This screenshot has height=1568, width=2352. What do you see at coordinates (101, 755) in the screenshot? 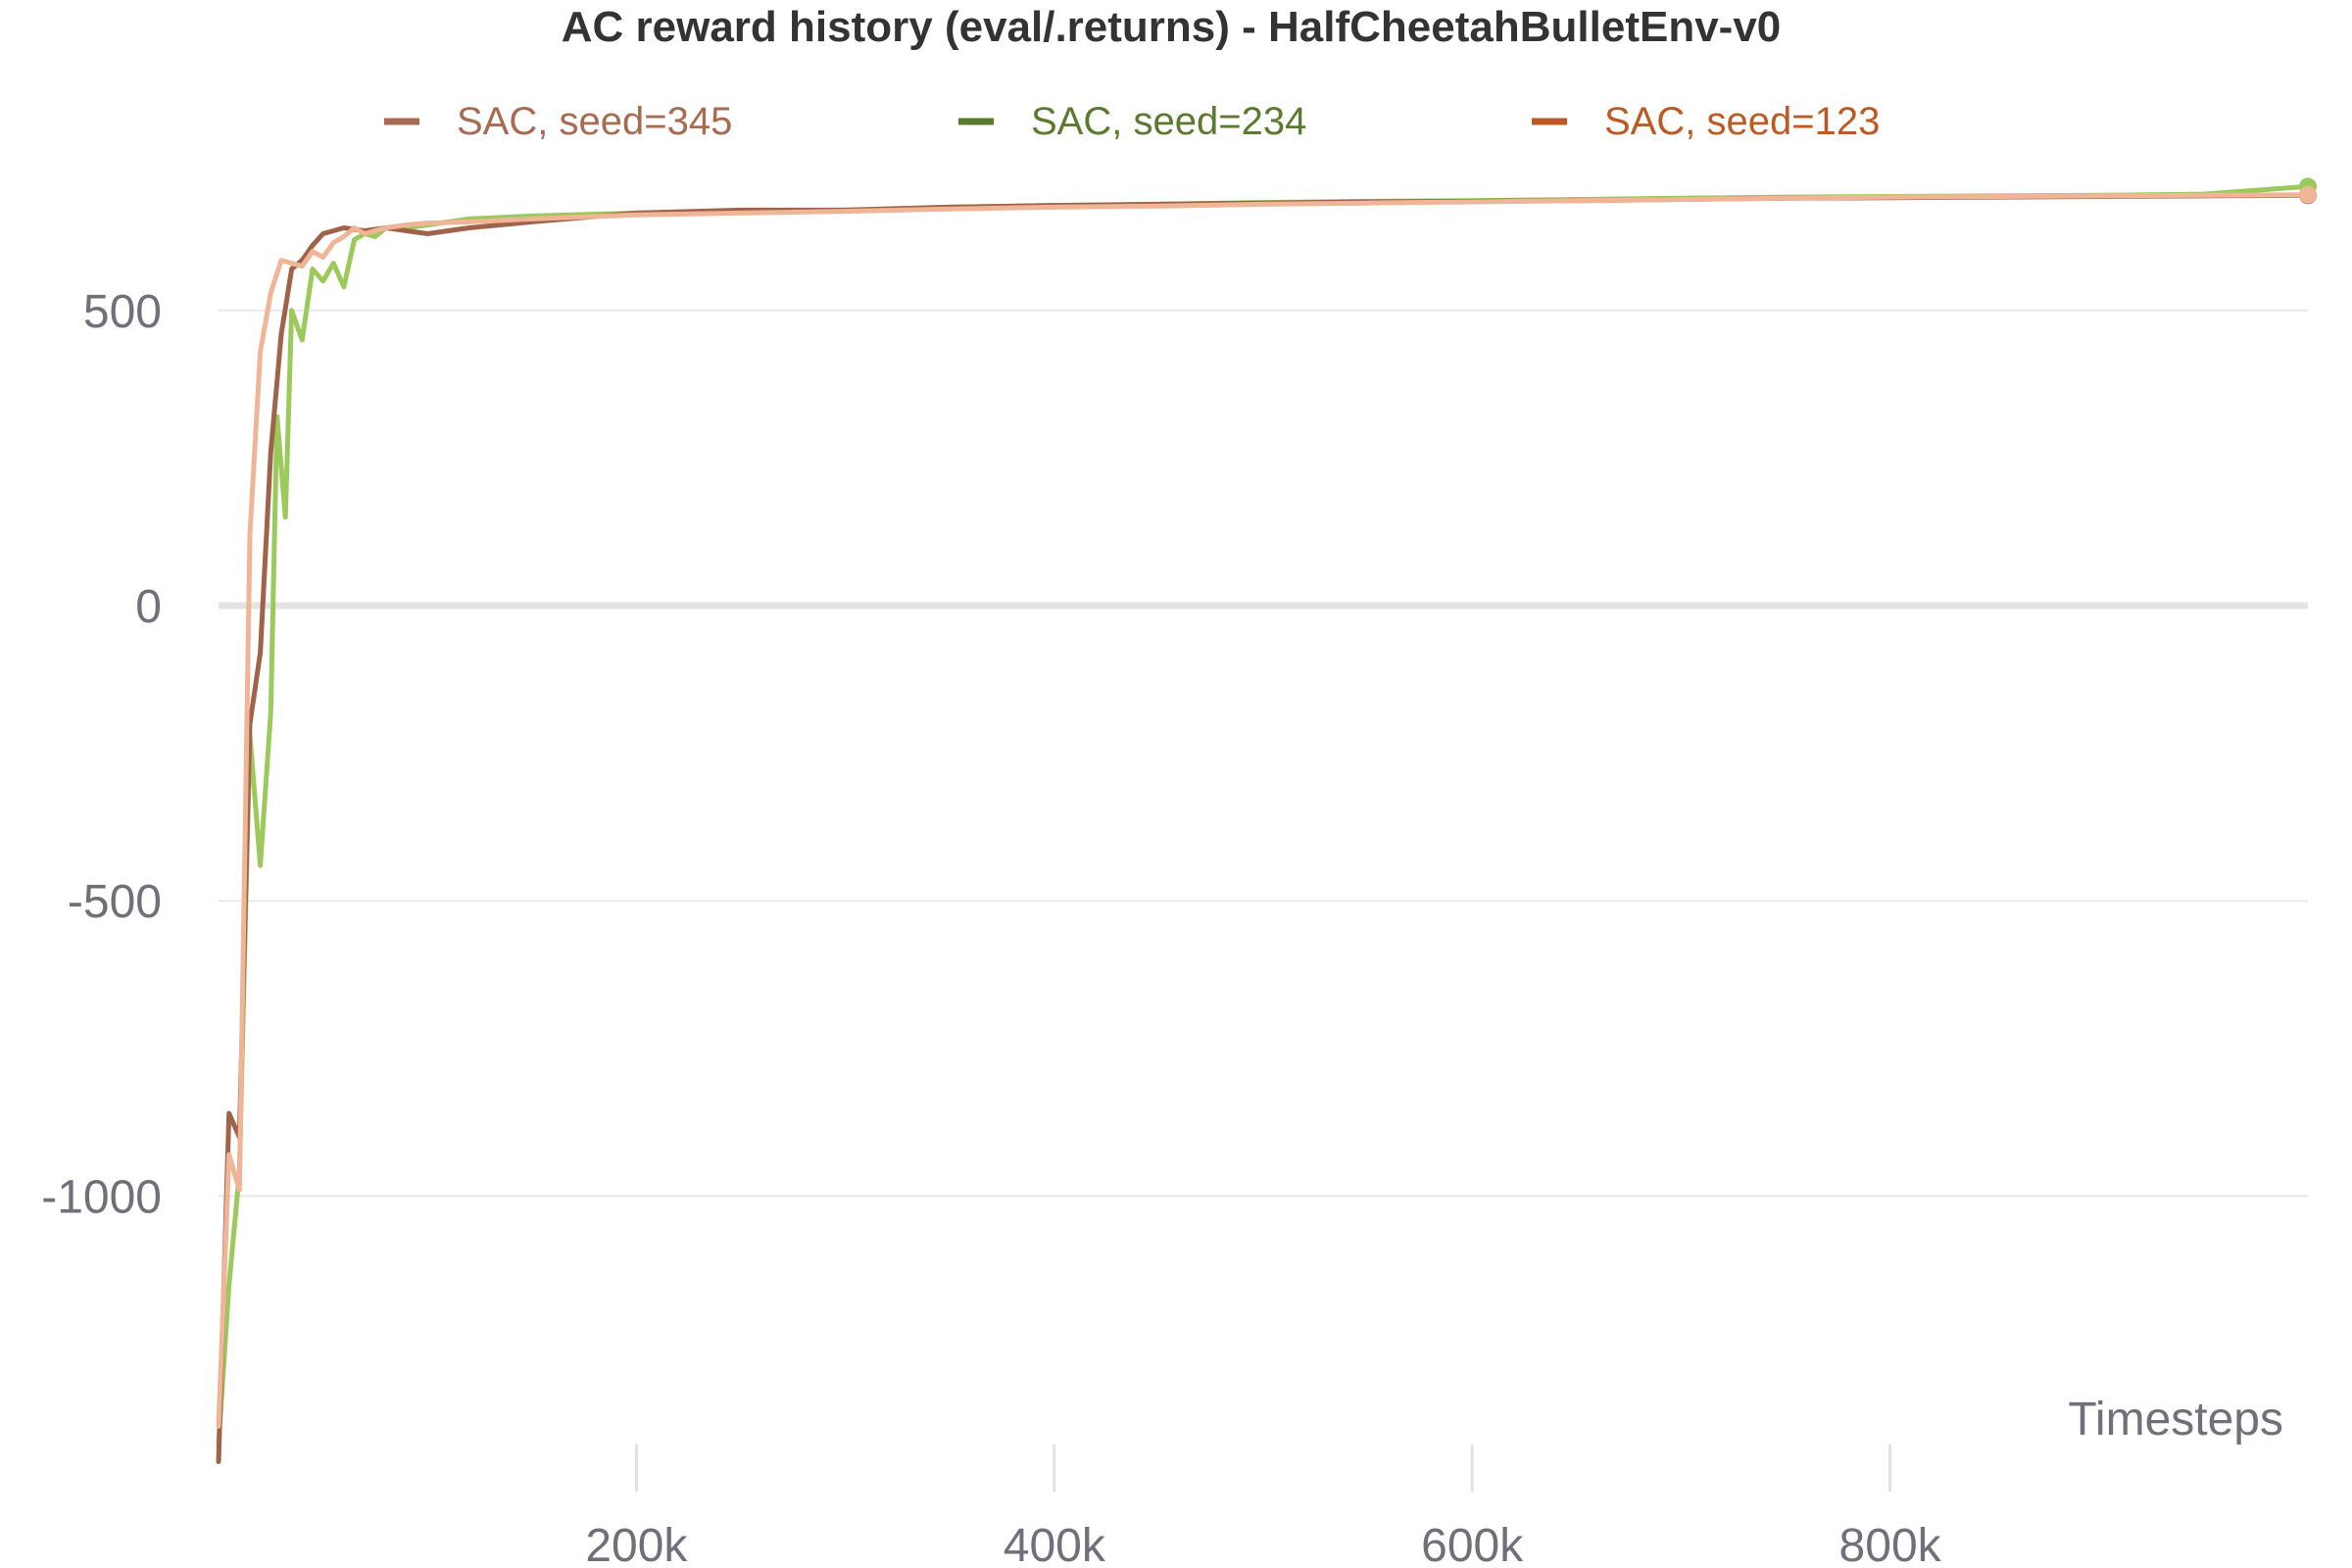
I see `y-axis-ticks: 500 0 -500 -1000` at bounding box center [101, 755].